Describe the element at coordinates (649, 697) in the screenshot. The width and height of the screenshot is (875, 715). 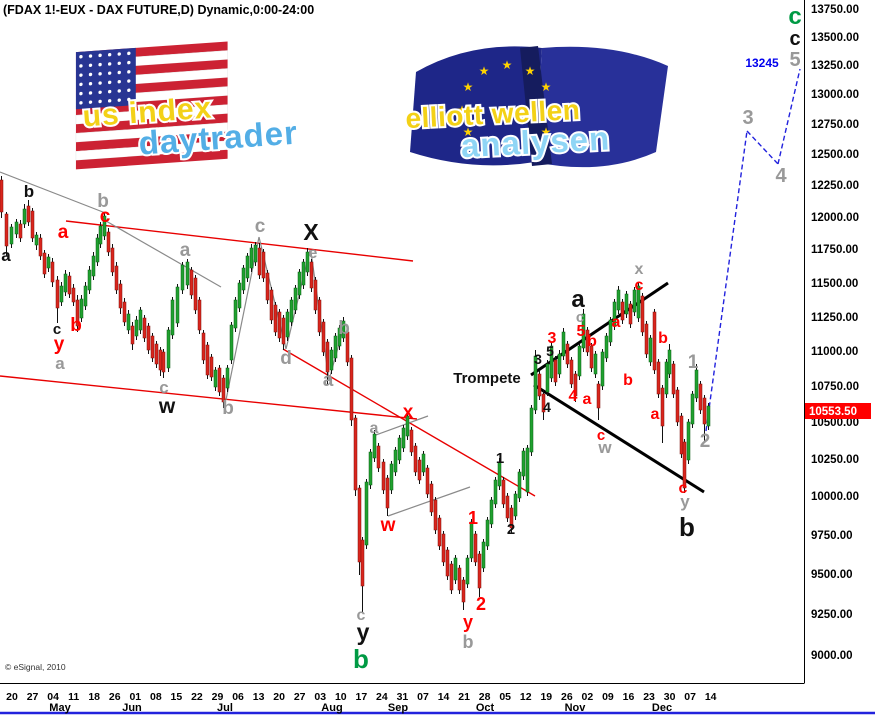
I see `date-tick-label: 23` at that location.